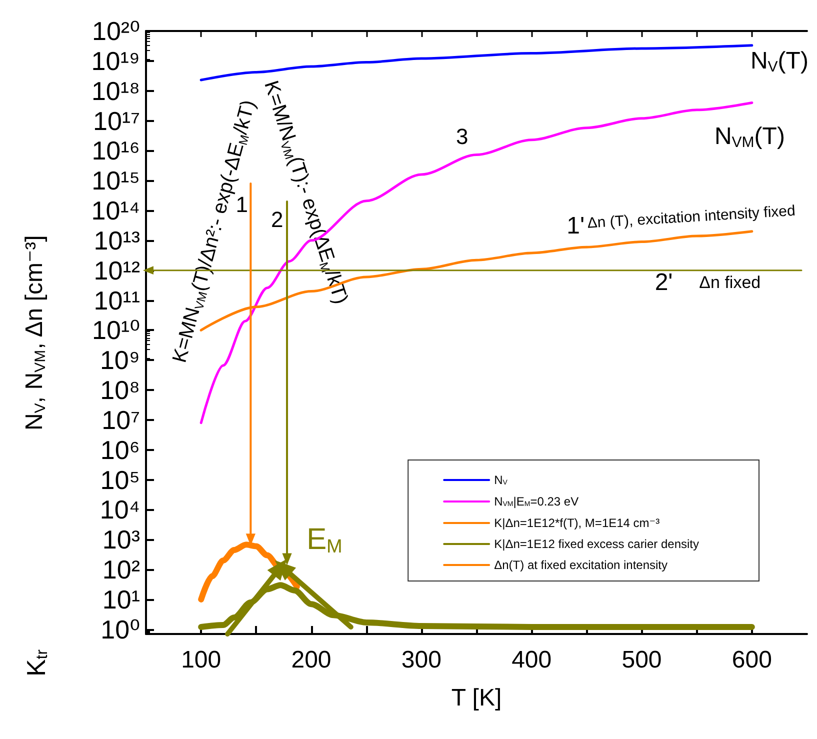 The image size is (817, 739). I want to click on y-tick-label: 10³, so click(121, 539).